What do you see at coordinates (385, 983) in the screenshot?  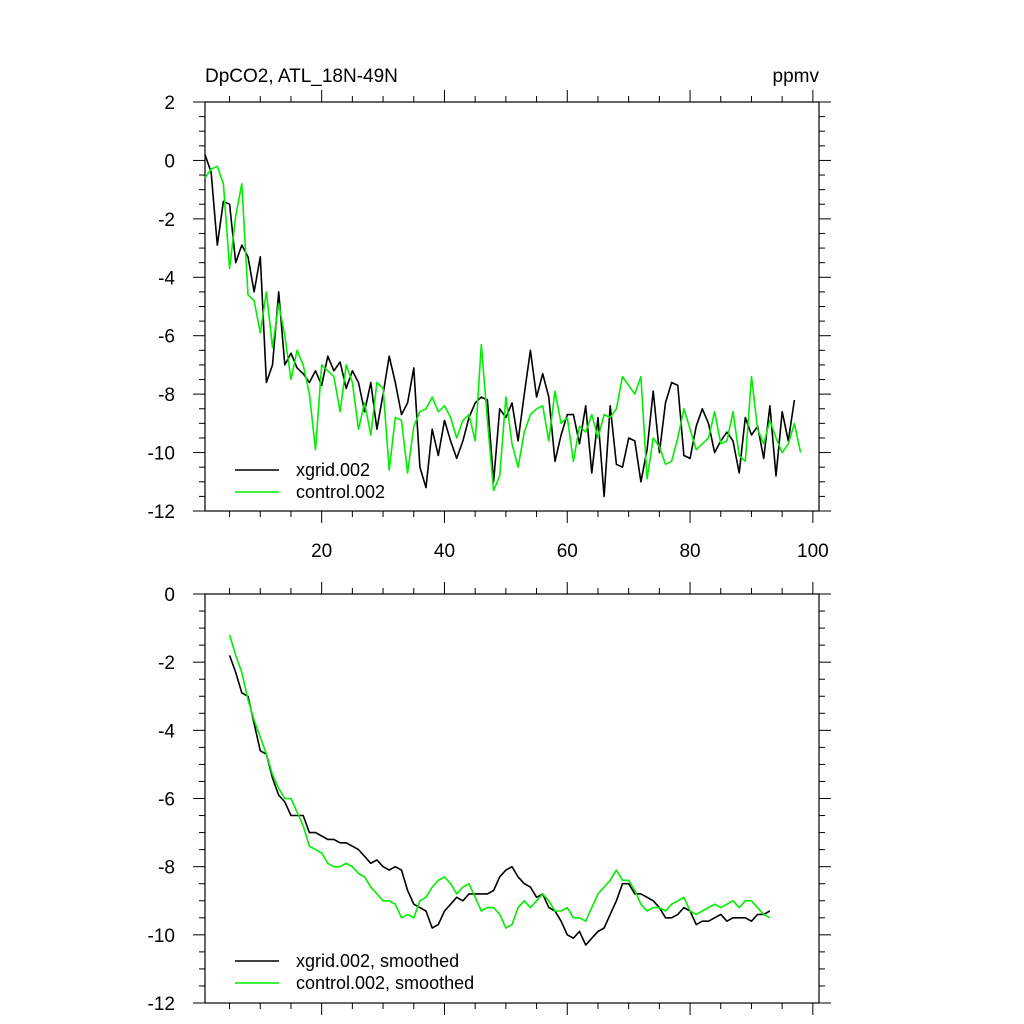 I see `legend-label: control.002, smoothed` at bounding box center [385, 983].